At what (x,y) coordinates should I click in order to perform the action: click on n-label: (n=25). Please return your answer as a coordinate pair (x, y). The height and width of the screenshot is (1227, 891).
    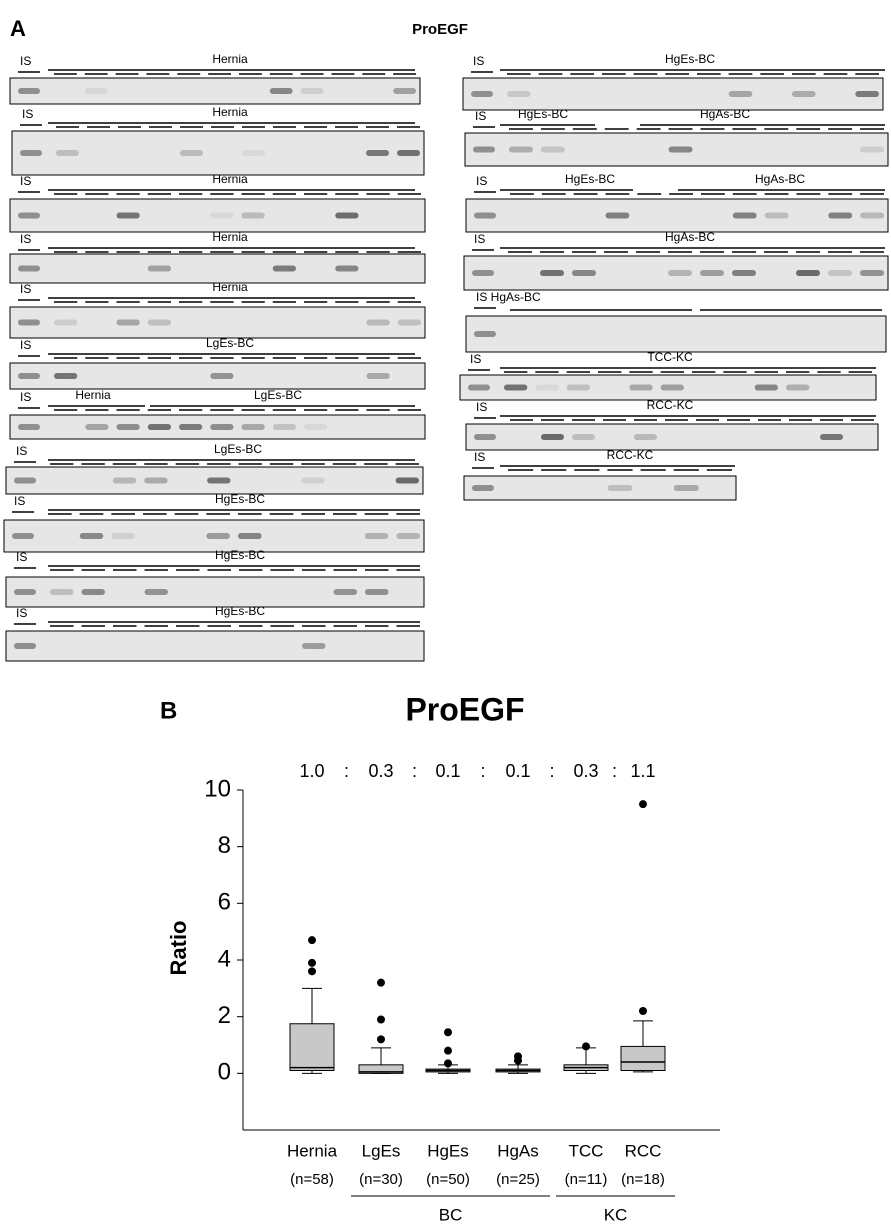
    Looking at the image, I should click on (518, 1179).